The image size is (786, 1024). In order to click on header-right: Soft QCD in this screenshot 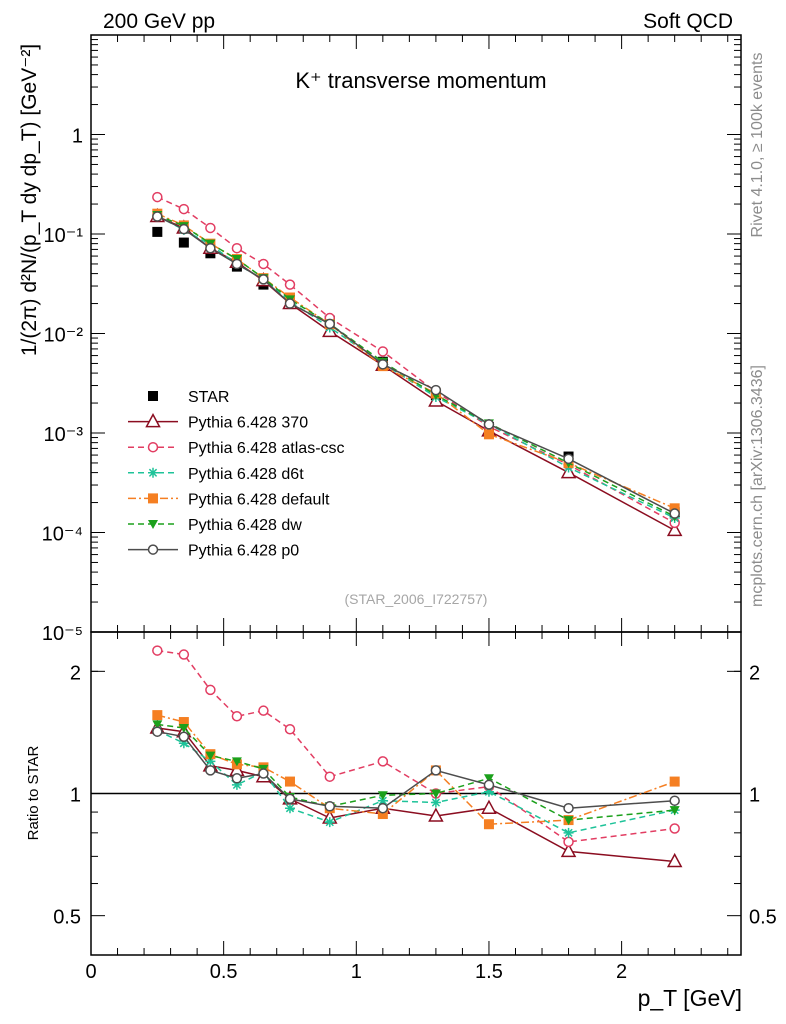, I will do `click(688, 21)`.